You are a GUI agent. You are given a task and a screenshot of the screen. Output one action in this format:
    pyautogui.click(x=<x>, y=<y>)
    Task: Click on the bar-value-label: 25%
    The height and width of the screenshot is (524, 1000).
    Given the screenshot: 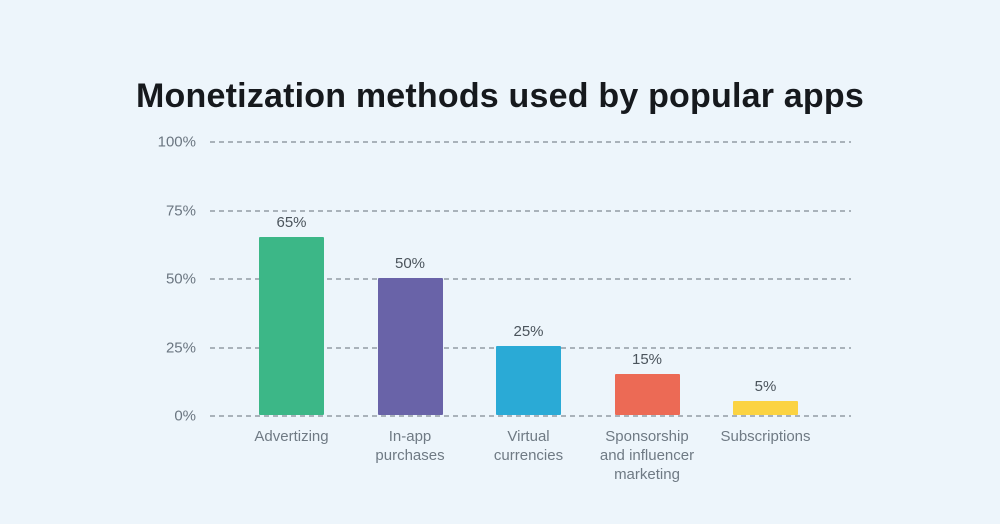 What is the action you would take?
    pyautogui.click(x=528, y=331)
    